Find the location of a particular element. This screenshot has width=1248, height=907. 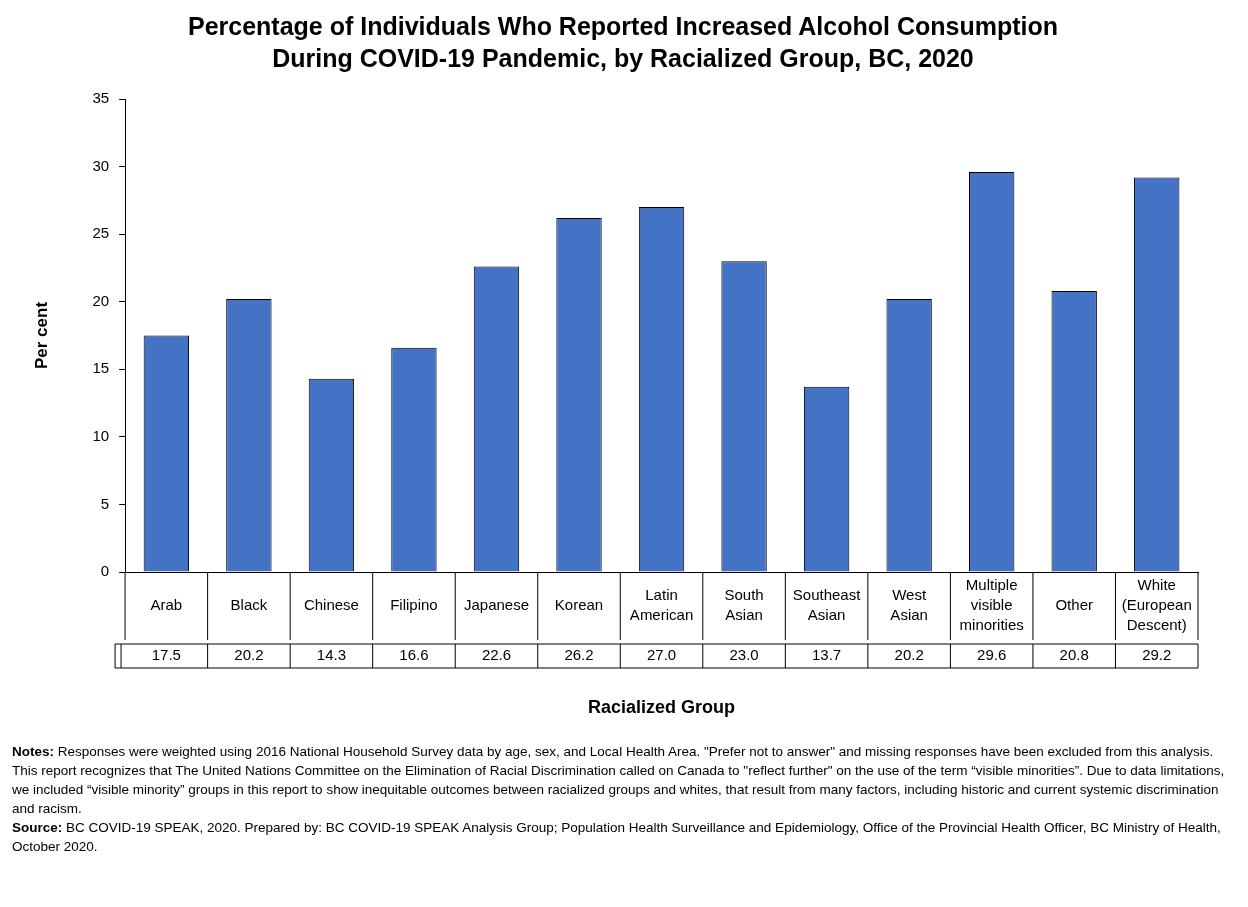

x-tick-label: White (European Descent) is located at coordinates (1156, 605).